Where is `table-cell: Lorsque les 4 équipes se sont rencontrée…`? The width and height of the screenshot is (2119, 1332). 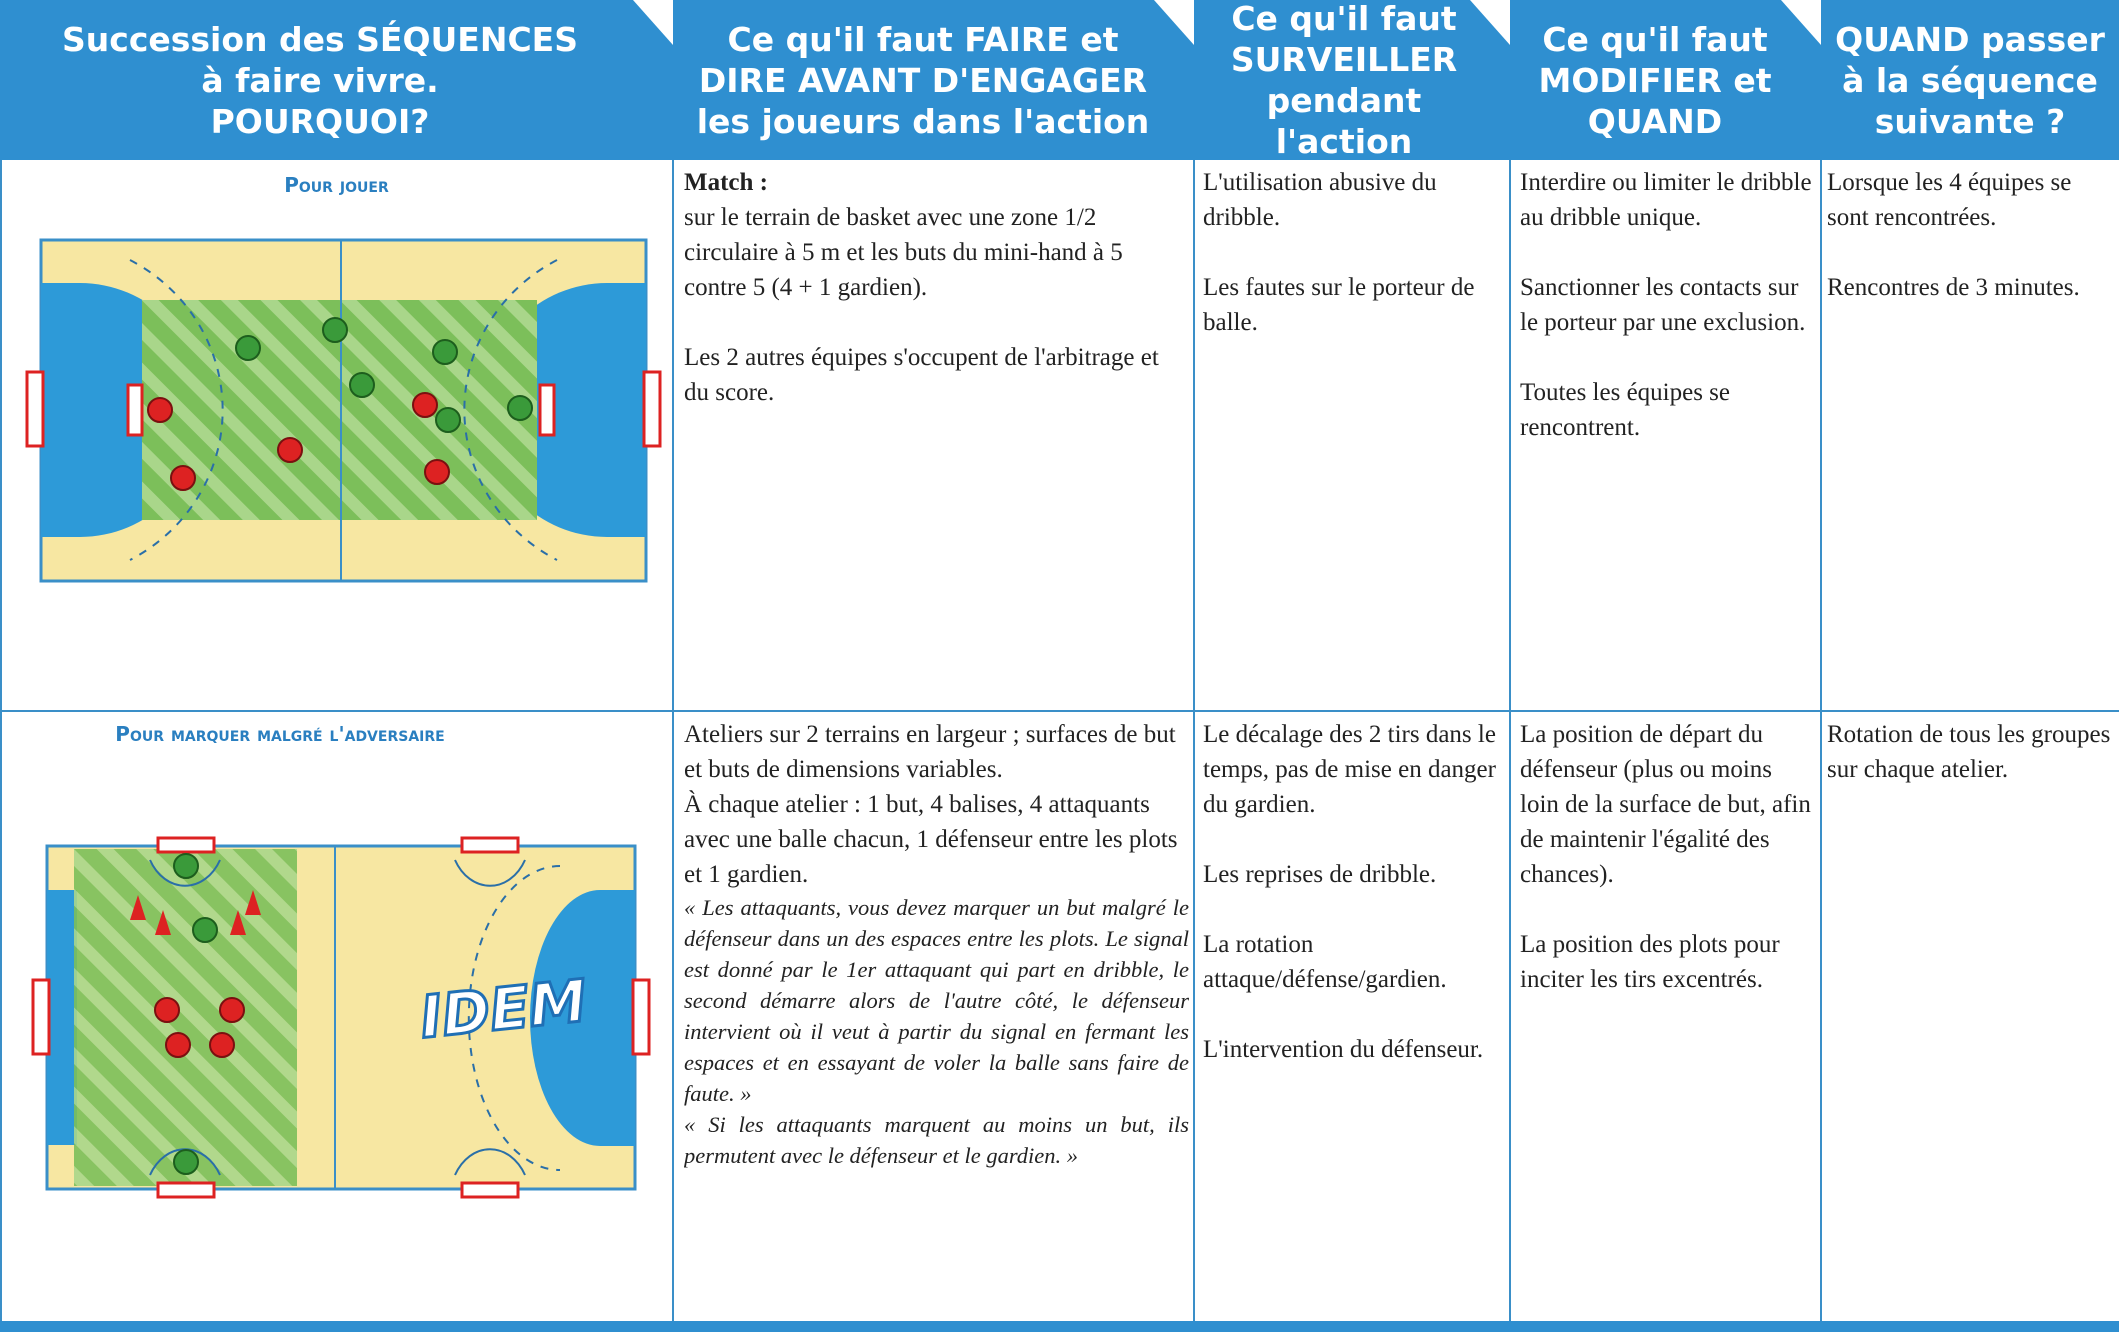
table-cell: Lorsque les 4 équipes se sont rencontrée… is located at coordinates (1973, 436).